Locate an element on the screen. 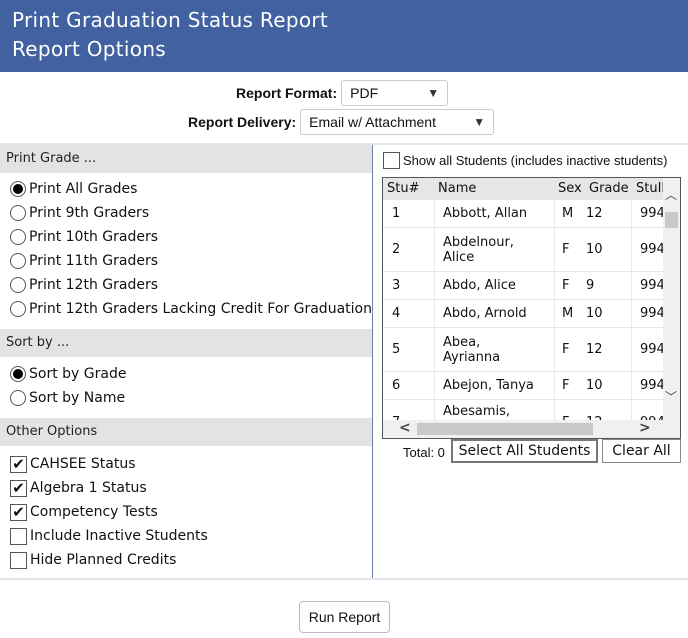  horizontal-scroll-thumb is located at coordinates (505, 429).